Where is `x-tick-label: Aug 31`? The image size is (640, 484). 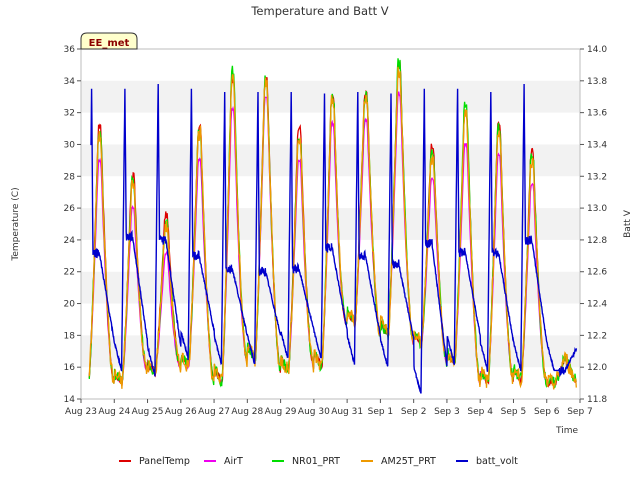 x-tick-label: Aug 31 is located at coordinates (347, 412).